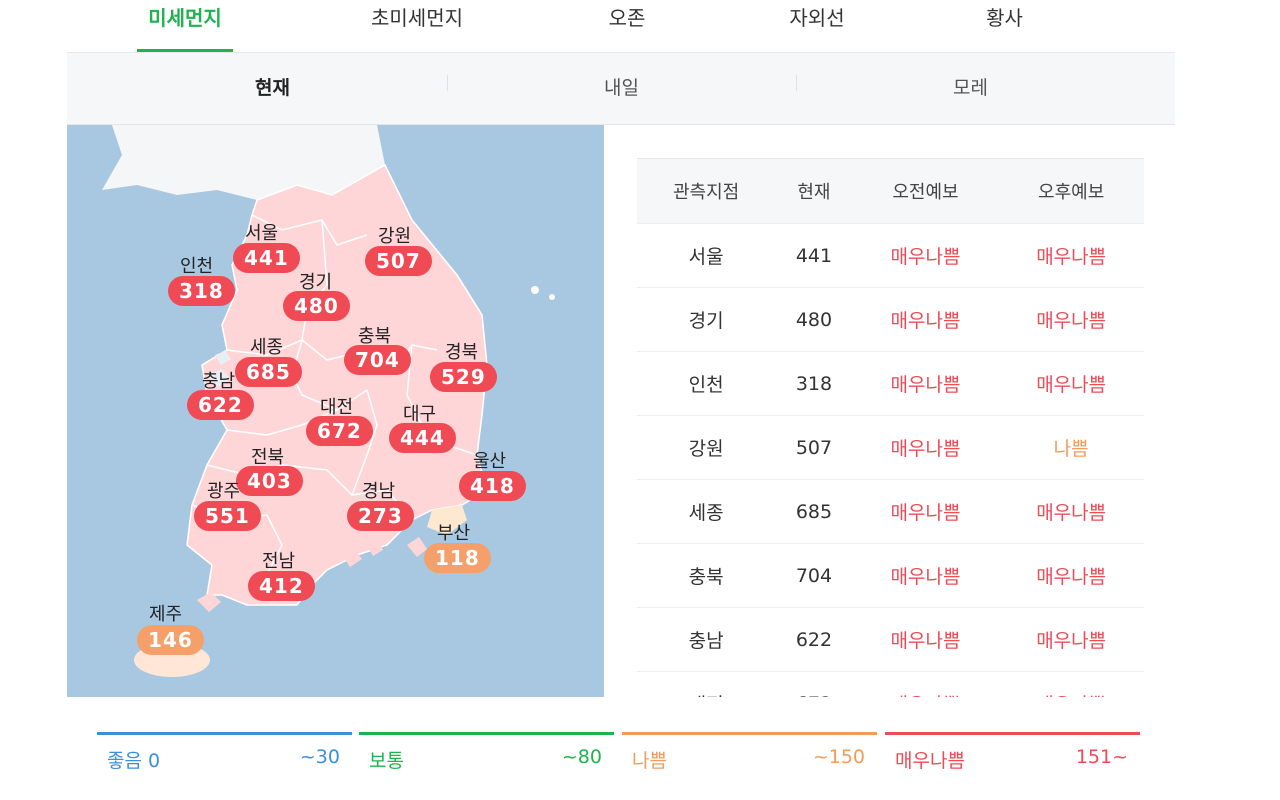 This screenshot has width=1280, height=800. What do you see at coordinates (930, 761) in the screenshot?
I see `legend-label-very-bad: 매우나쁨` at bounding box center [930, 761].